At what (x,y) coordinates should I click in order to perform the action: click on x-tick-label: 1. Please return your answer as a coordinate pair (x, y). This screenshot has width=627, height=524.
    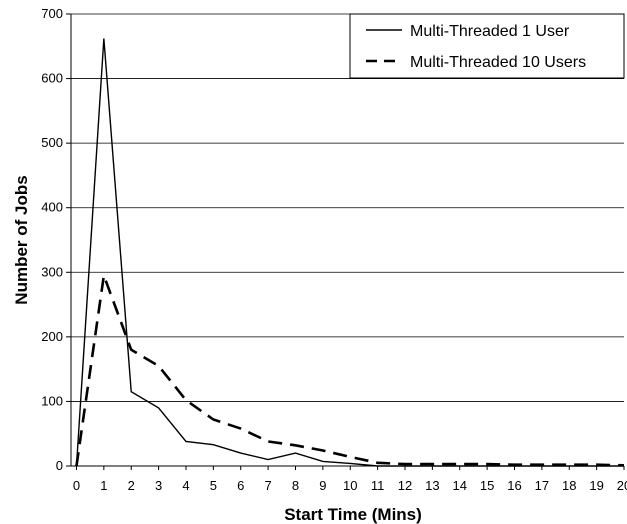
    Looking at the image, I should click on (103, 485).